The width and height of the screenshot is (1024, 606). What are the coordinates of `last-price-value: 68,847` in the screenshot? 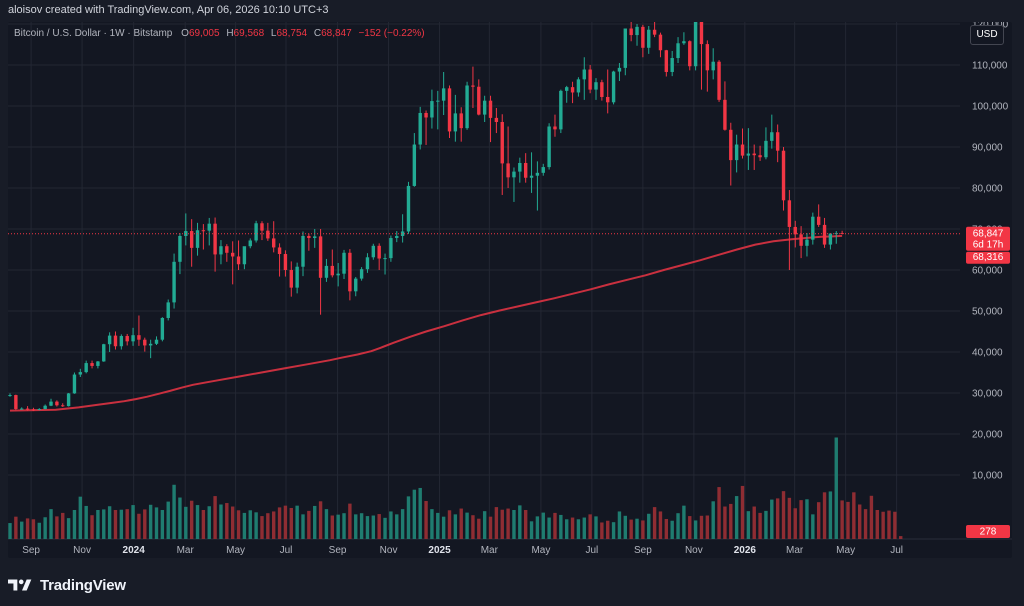 It's located at (988, 234).